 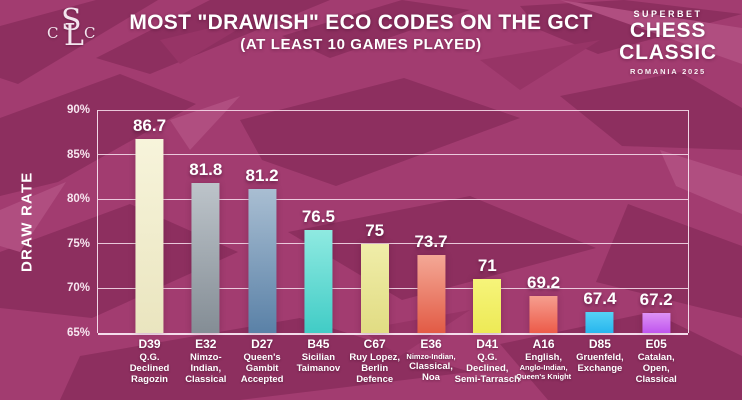 I want to click on bar-group-E36: 73.7, so click(x=431, y=282).